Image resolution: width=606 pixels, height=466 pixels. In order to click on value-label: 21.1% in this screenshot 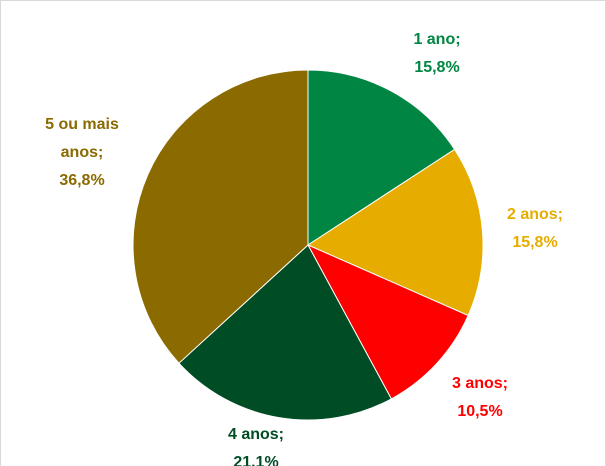, I will do `click(256, 460)`.